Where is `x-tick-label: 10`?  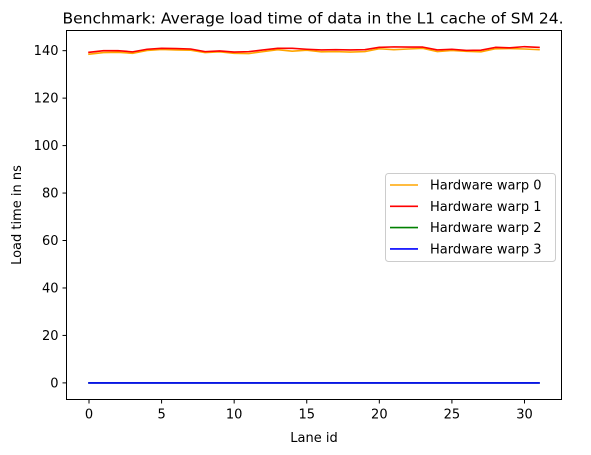 x-tick-label: 10 is located at coordinates (234, 415).